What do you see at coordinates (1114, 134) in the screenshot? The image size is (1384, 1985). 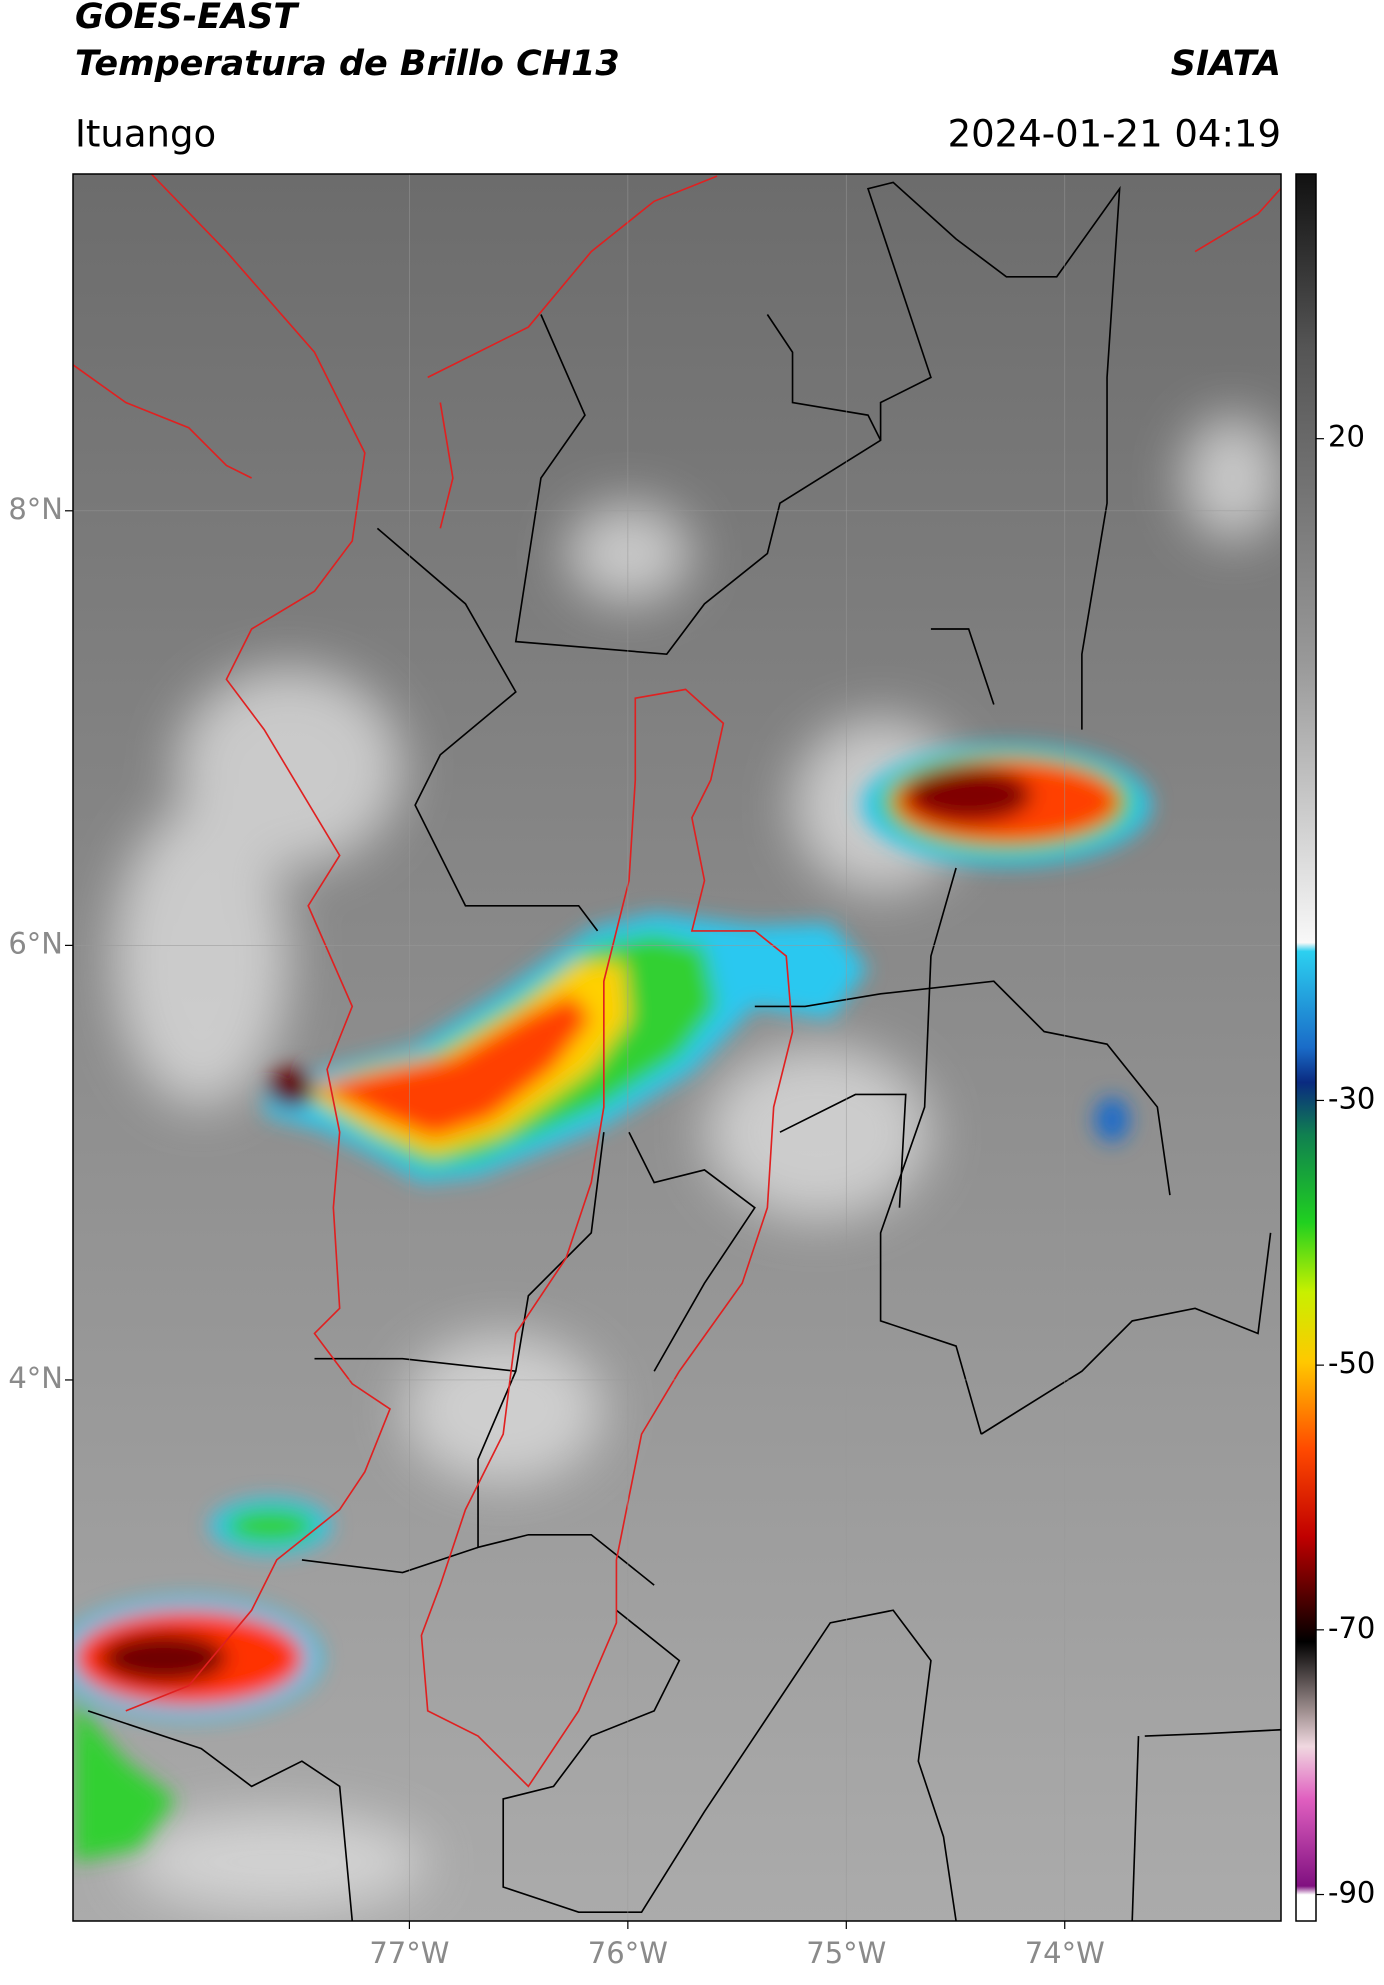 I see `datetime: 2024-01-21 04:19` at bounding box center [1114, 134].